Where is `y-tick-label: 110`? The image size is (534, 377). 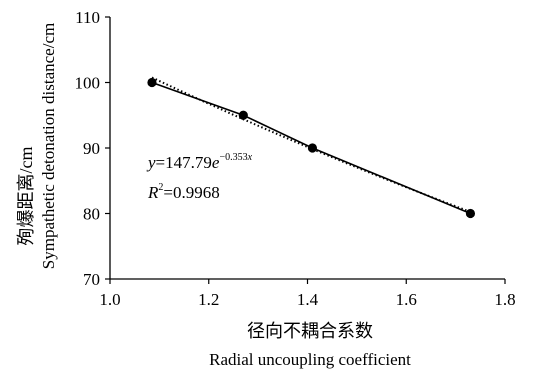
y-tick-label: 110 is located at coordinates (87, 17).